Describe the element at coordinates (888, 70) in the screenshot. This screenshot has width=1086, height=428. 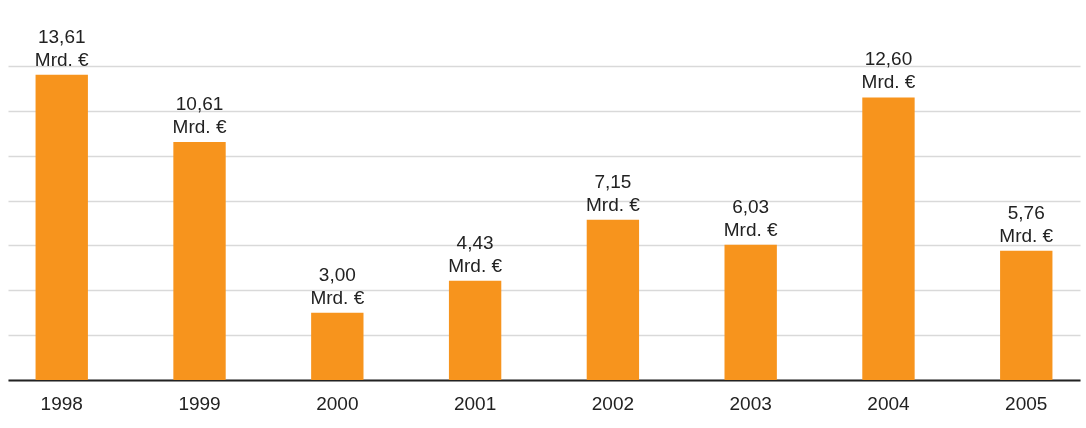
I see `data-label: 12,60 Mrd. €` at that location.